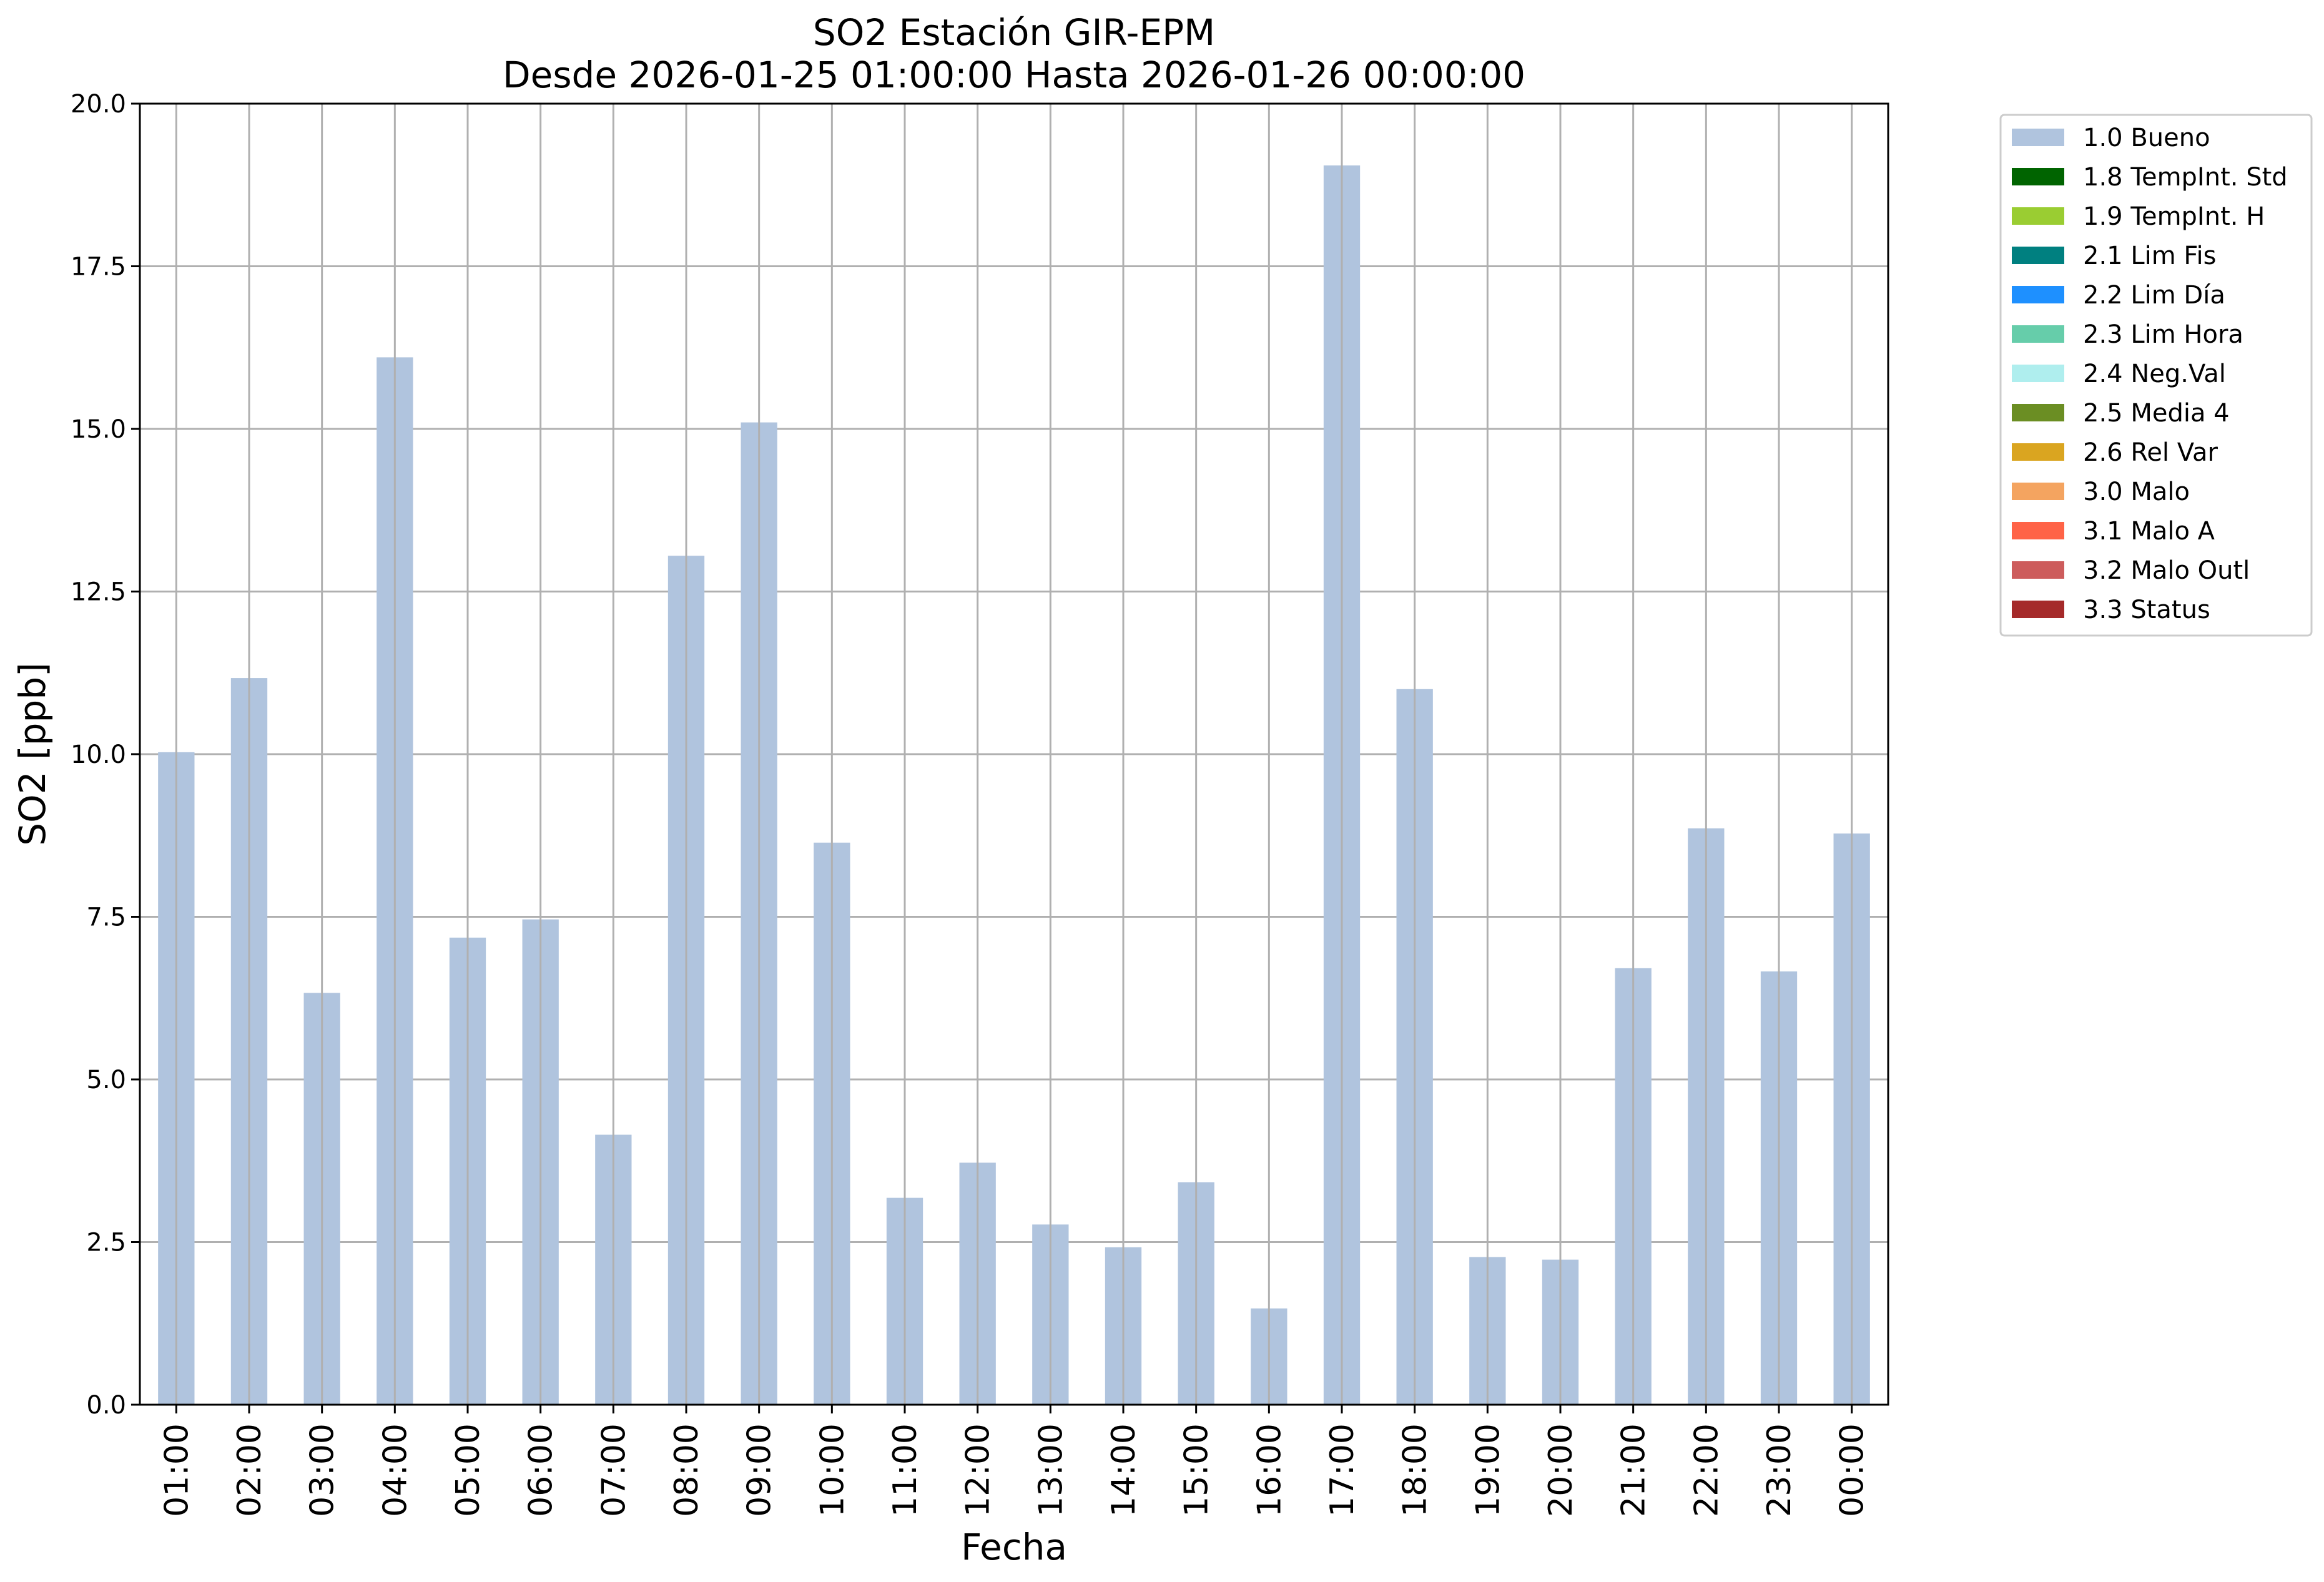 This screenshot has width=2324, height=1582. Describe the element at coordinates (1706, 1470) in the screenshot. I see `x-tick-label: 22:00` at that location.